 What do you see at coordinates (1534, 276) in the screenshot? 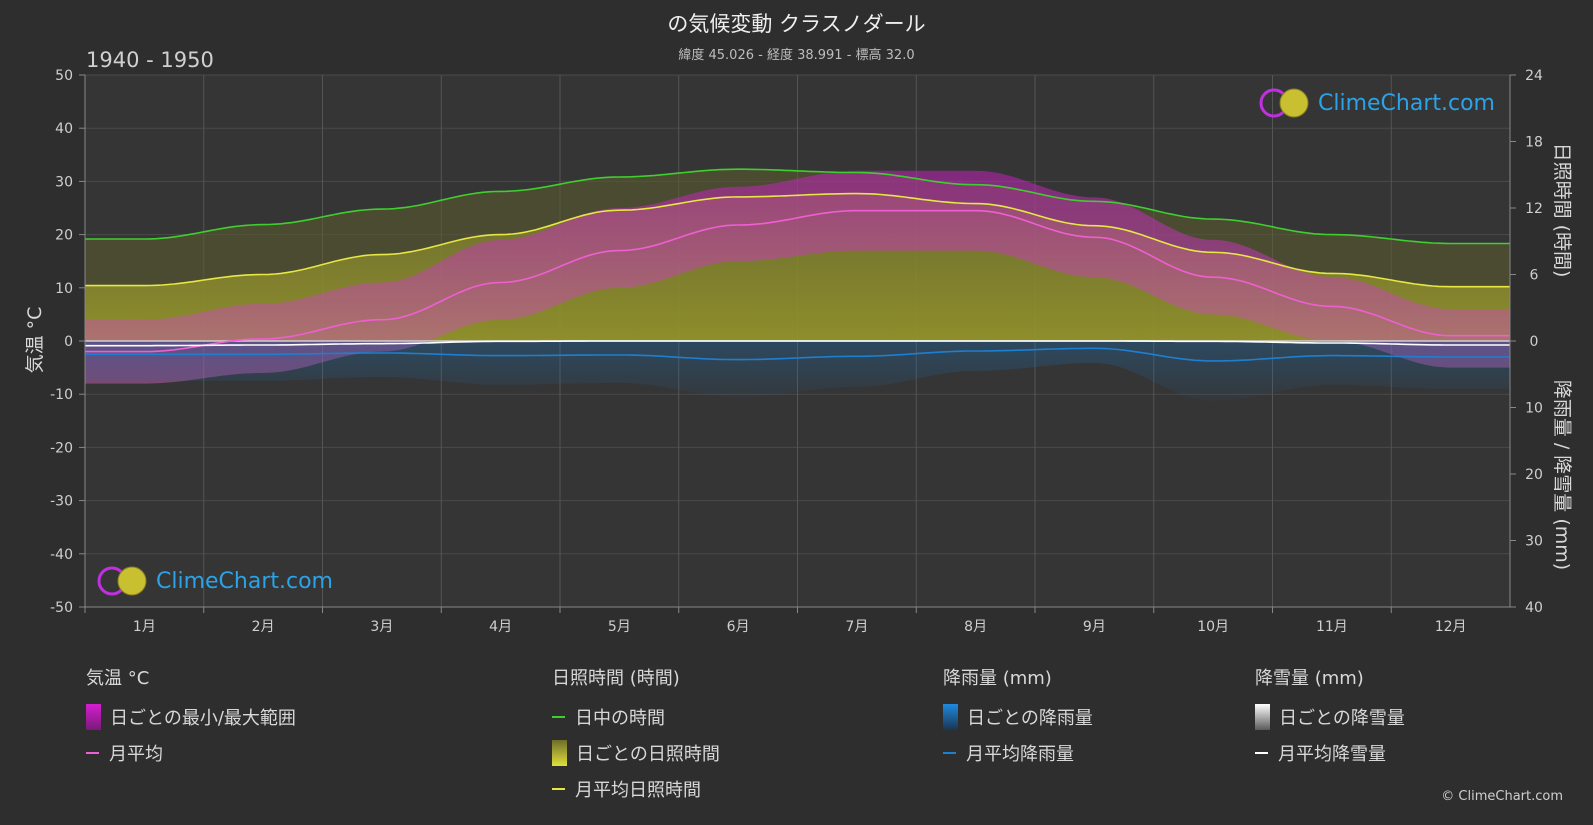
I see `y-right-tick-label: 6` at bounding box center [1534, 276].